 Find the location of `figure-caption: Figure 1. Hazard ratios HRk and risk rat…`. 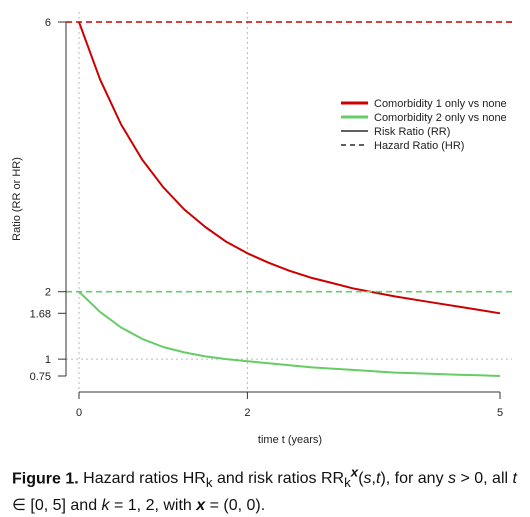

figure-caption: Figure 1. Hazard ratios HRk and risk rat… is located at coordinates (268, 489).